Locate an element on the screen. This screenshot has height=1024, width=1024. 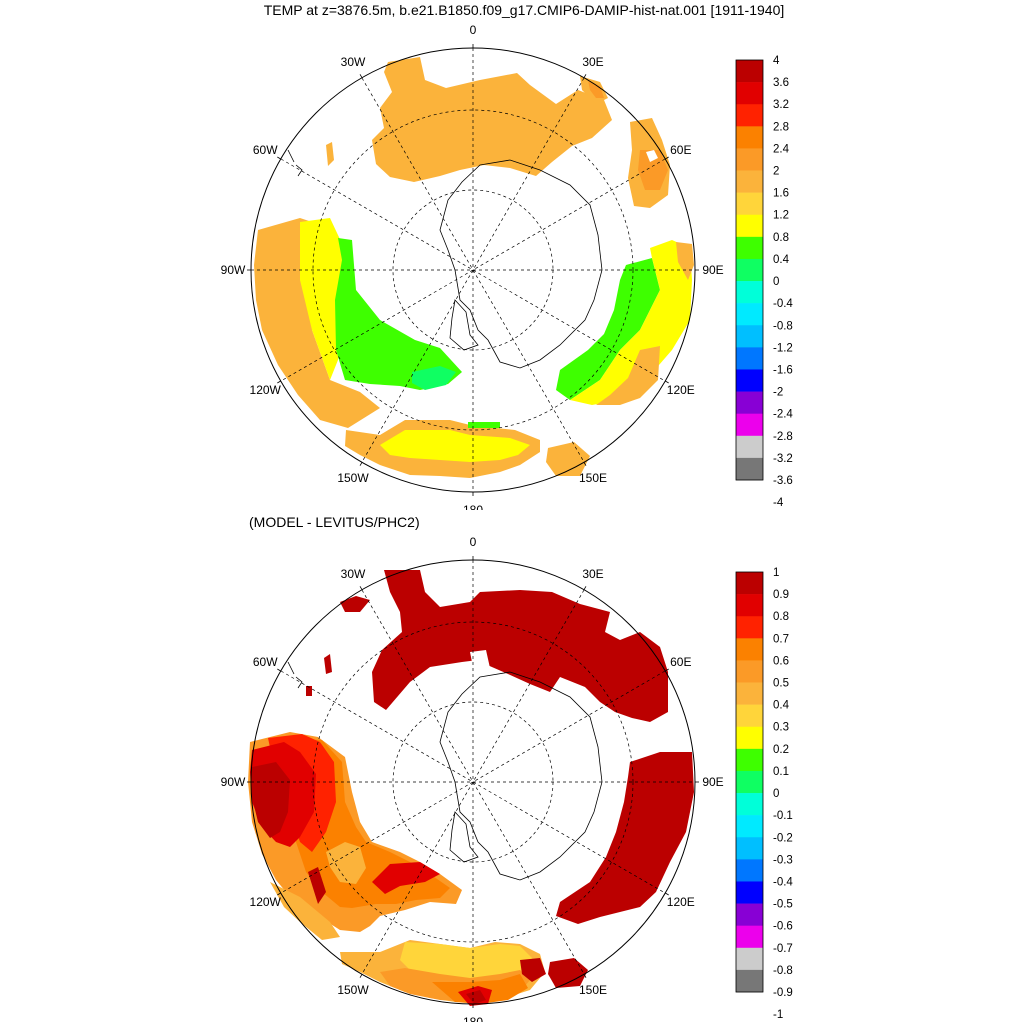
colorbar-label: 1 is located at coordinates (776, 573).